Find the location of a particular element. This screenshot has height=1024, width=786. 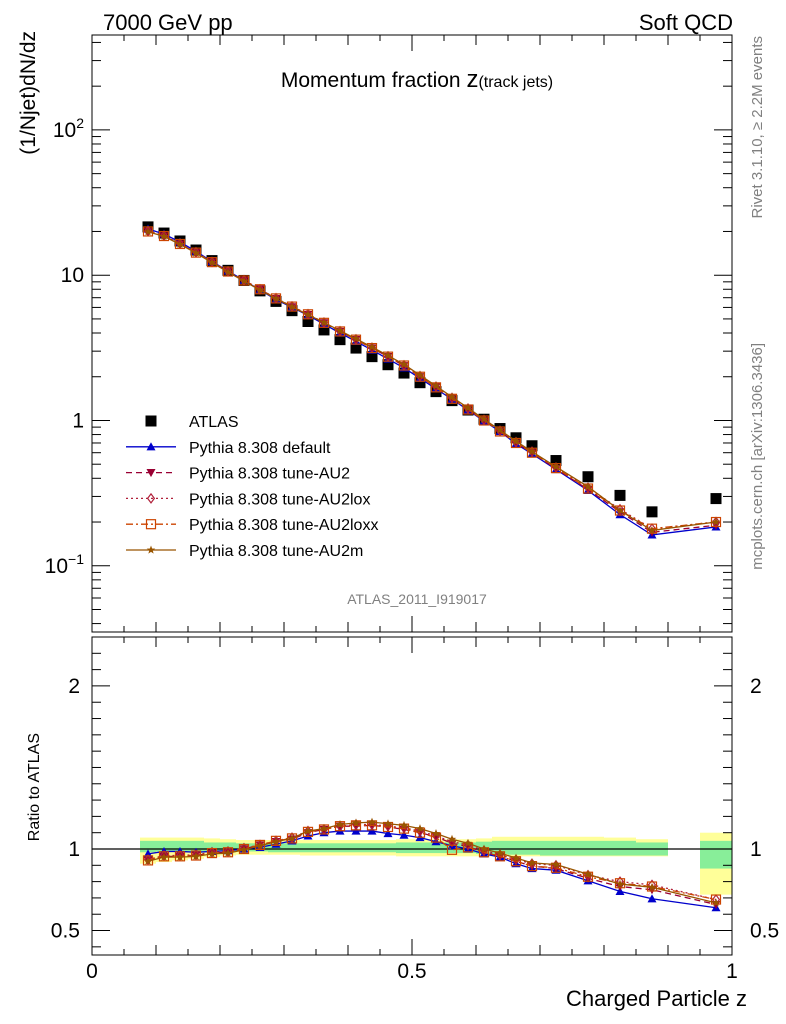

legend-item-au2m: Pythia 8.308 tune-AU2m is located at coordinates (244, 551).